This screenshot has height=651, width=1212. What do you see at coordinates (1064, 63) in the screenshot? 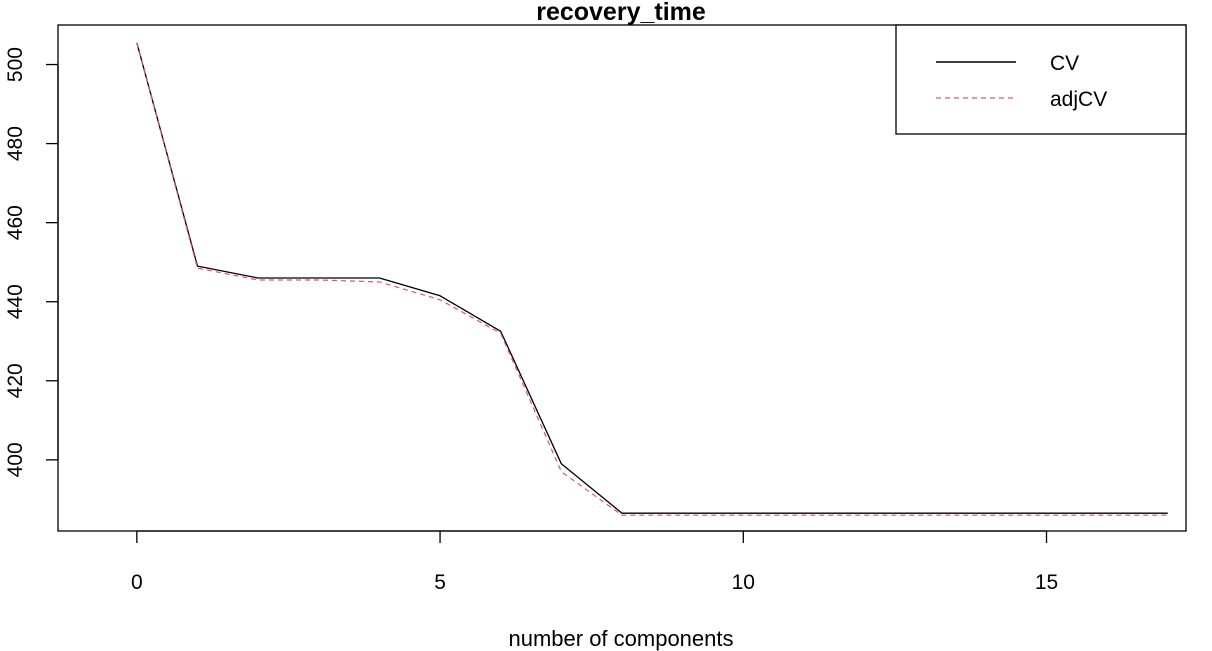
I see `legend-cv-label: CV` at bounding box center [1064, 63].